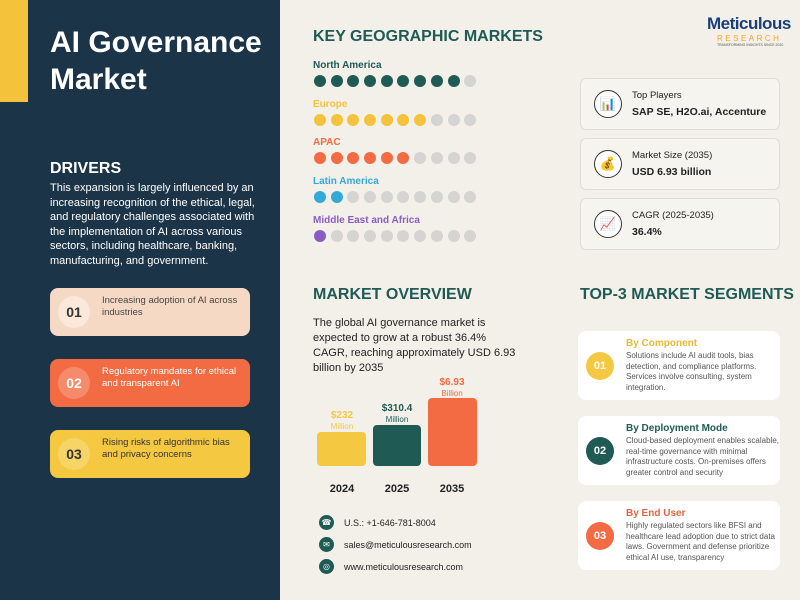 Image resolution: width=800 pixels, height=600 pixels. I want to click on drivers-heading: DRIVERS, so click(86, 168).